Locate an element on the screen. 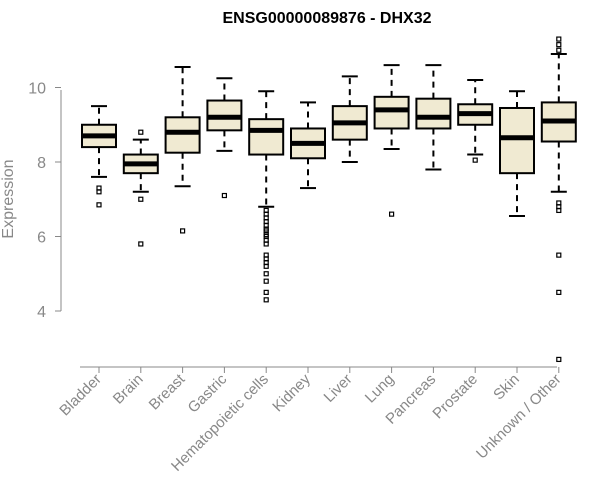 Image resolution: width=600 pixels, height=500 pixels. x-tick-label: Liver is located at coordinates (338, 388).